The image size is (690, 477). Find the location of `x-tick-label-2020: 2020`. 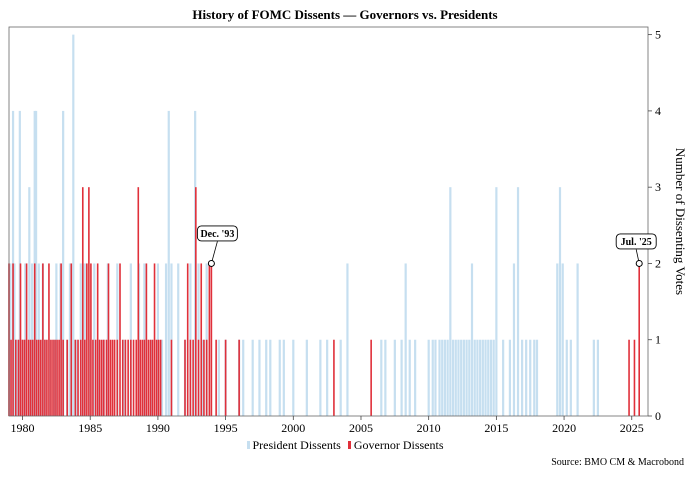

x-tick-label-2020: 2020 is located at coordinates (564, 428).